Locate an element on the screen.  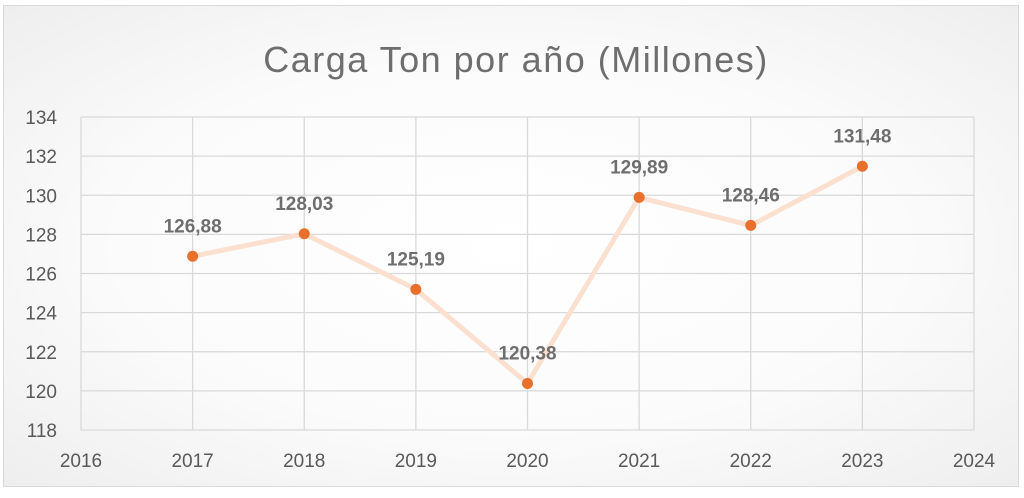
data-label: 128,46 is located at coordinates (751, 195).